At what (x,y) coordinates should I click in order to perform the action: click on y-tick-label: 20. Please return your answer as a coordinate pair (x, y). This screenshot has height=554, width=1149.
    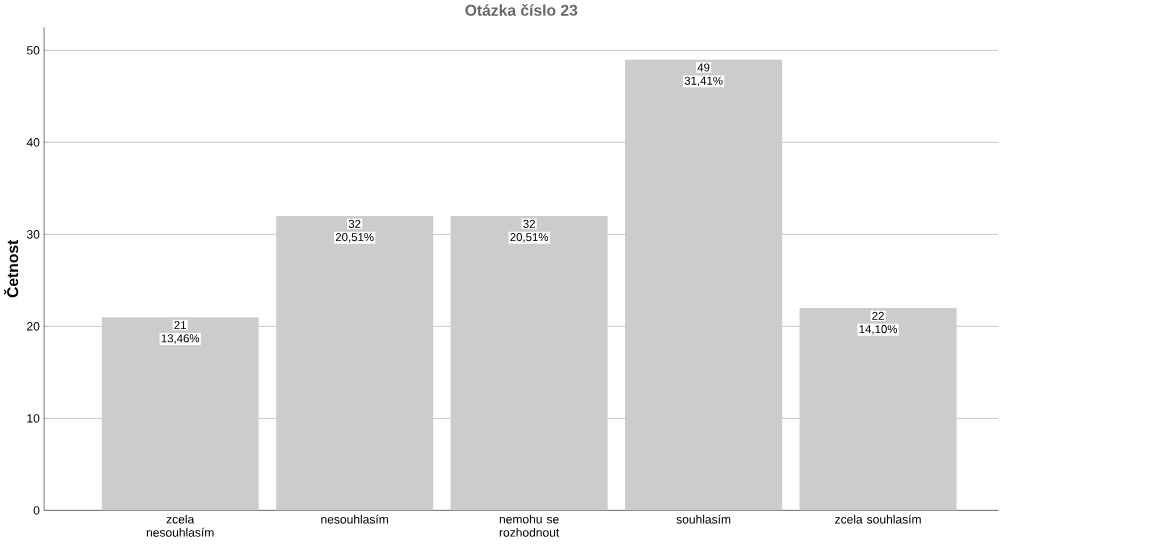
    Looking at the image, I should click on (33, 326).